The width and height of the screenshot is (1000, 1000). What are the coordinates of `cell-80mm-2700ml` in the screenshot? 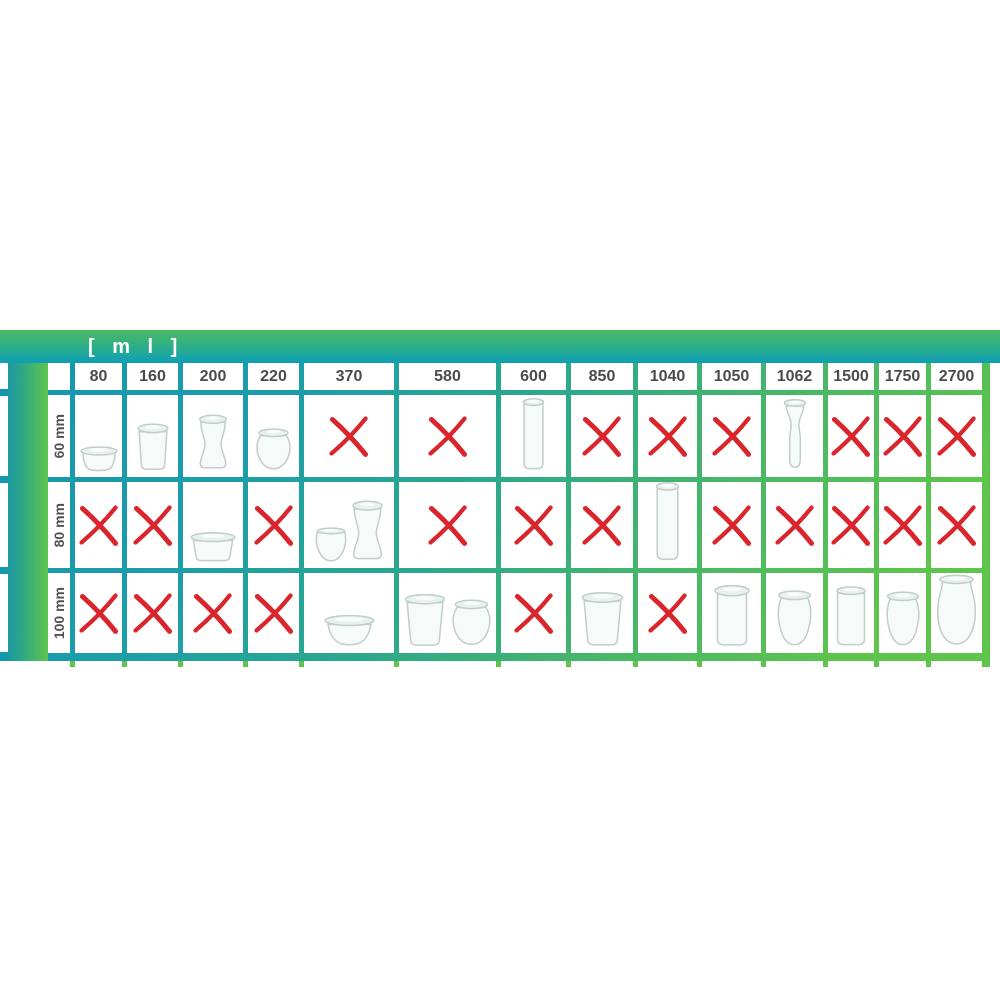 It's located at (956, 525).